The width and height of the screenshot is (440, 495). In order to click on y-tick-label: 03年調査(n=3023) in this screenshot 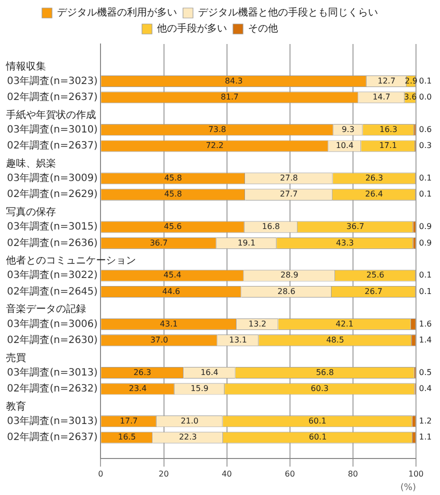, I will do `click(52, 80)`.